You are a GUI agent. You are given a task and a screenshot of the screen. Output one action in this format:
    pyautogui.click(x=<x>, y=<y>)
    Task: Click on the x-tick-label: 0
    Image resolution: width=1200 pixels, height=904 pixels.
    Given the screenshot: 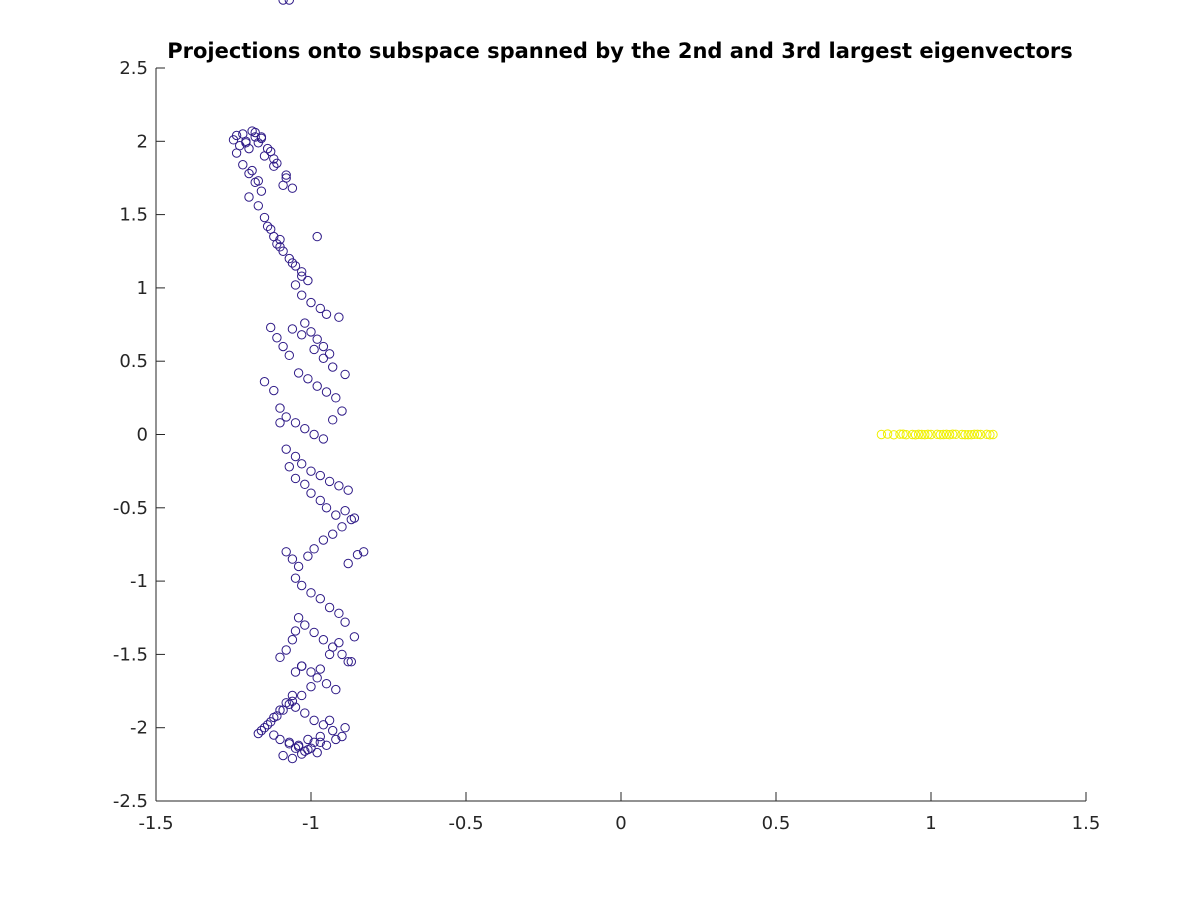 What is the action you would take?
    pyautogui.click(x=620, y=823)
    